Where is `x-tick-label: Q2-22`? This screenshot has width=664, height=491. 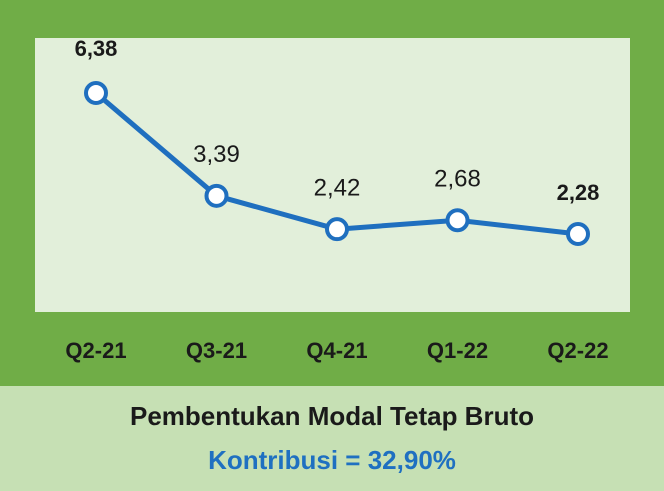
x-tick-label: Q2-22 is located at coordinates (577, 350).